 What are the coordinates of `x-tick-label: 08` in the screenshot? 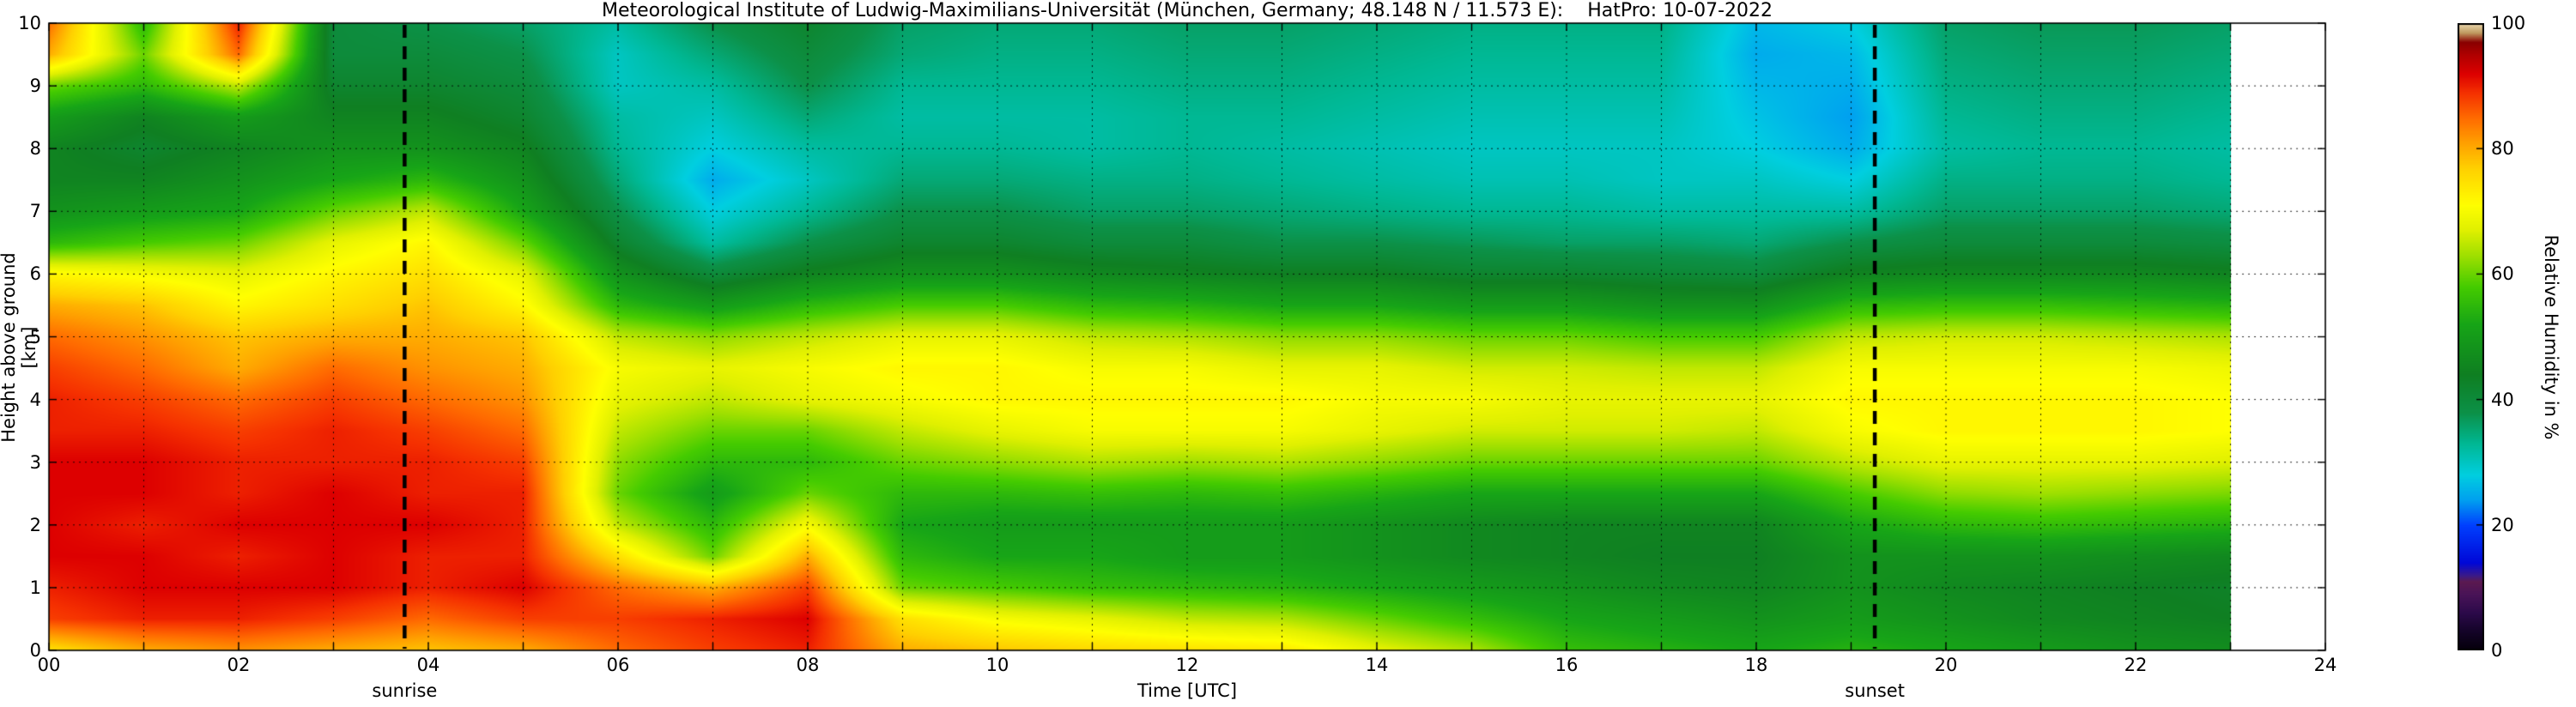 It's located at (808, 665).